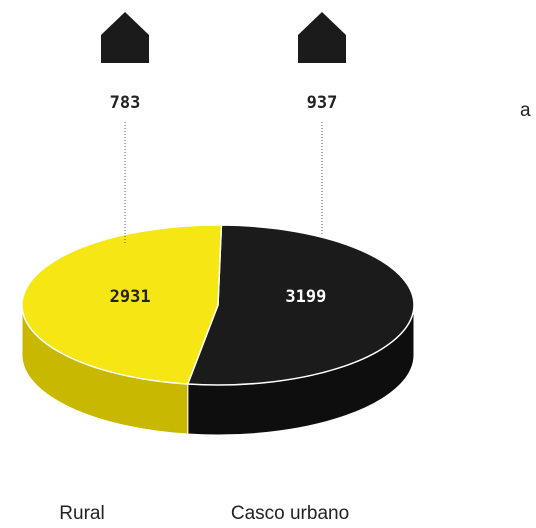  What do you see at coordinates (305, 297) in the screenshot?
I see `slice-label: 3199` at bounding box center [305, 297].